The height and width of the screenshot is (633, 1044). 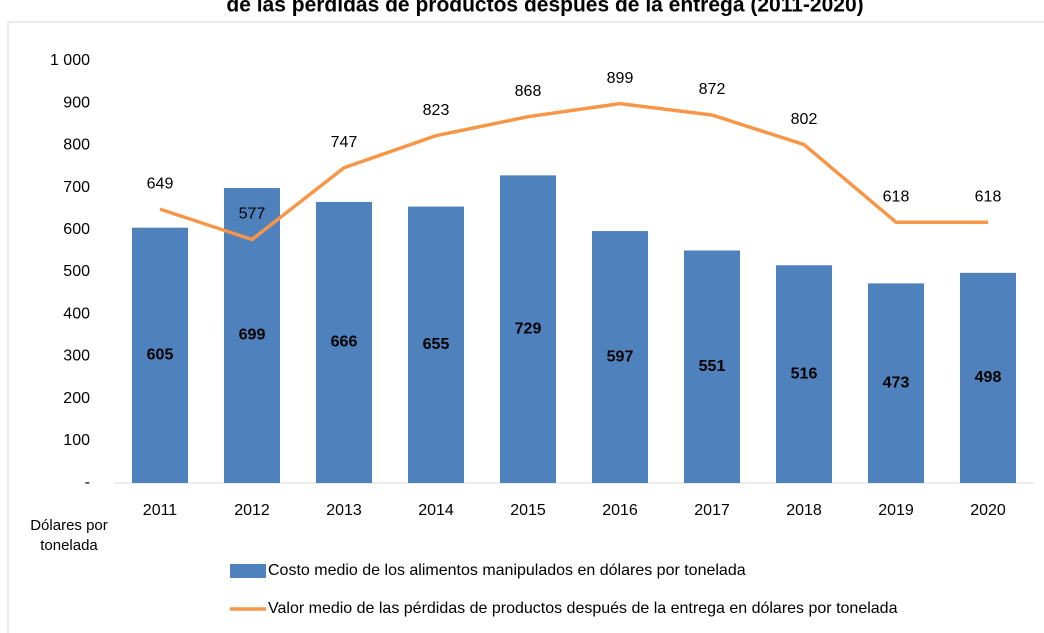 I want to click on line-value-label: 868, so click(x=528, y=91).